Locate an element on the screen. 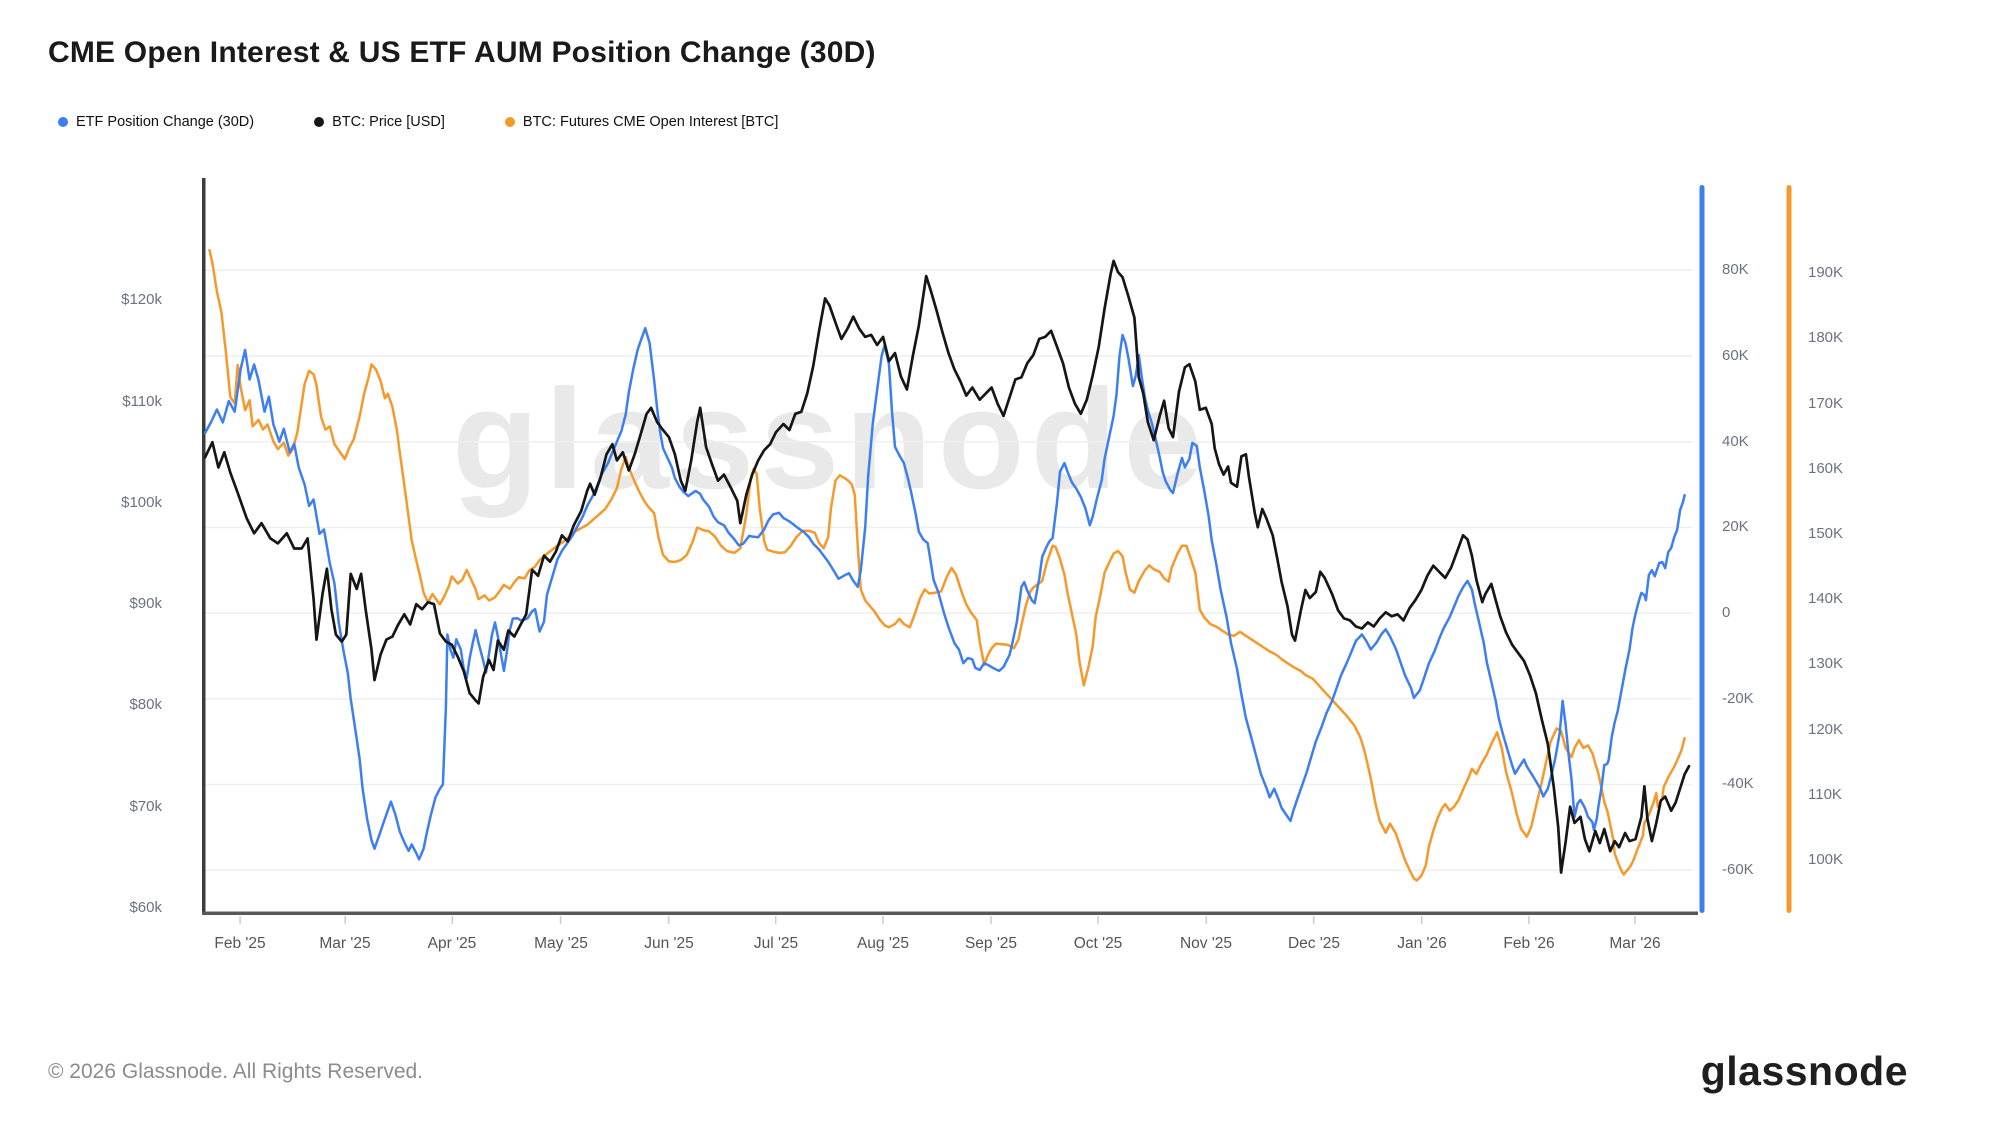 This screenshot has height=1125, width=2000. legend-item-cme-open-interest: BTC: Futures CME Open Interest [BTC] is located at coordinates (641, 122).